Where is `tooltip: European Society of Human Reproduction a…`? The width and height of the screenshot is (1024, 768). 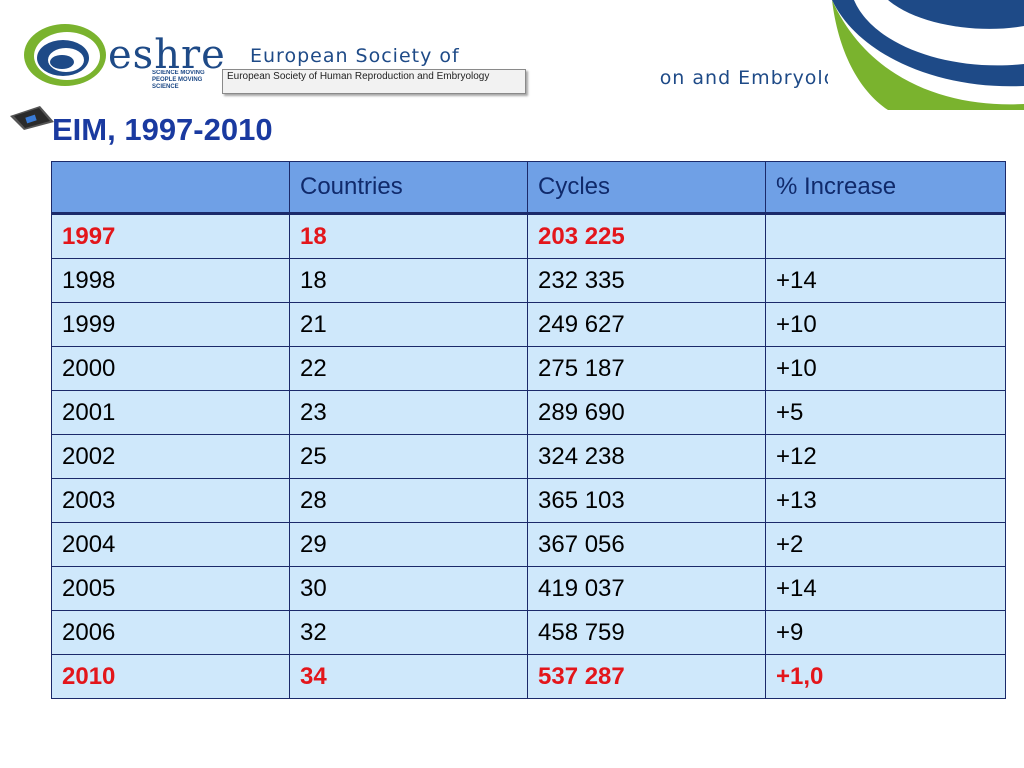
tooltip: European Society of Human Reproduction a… is located at coordinates (374, 81).